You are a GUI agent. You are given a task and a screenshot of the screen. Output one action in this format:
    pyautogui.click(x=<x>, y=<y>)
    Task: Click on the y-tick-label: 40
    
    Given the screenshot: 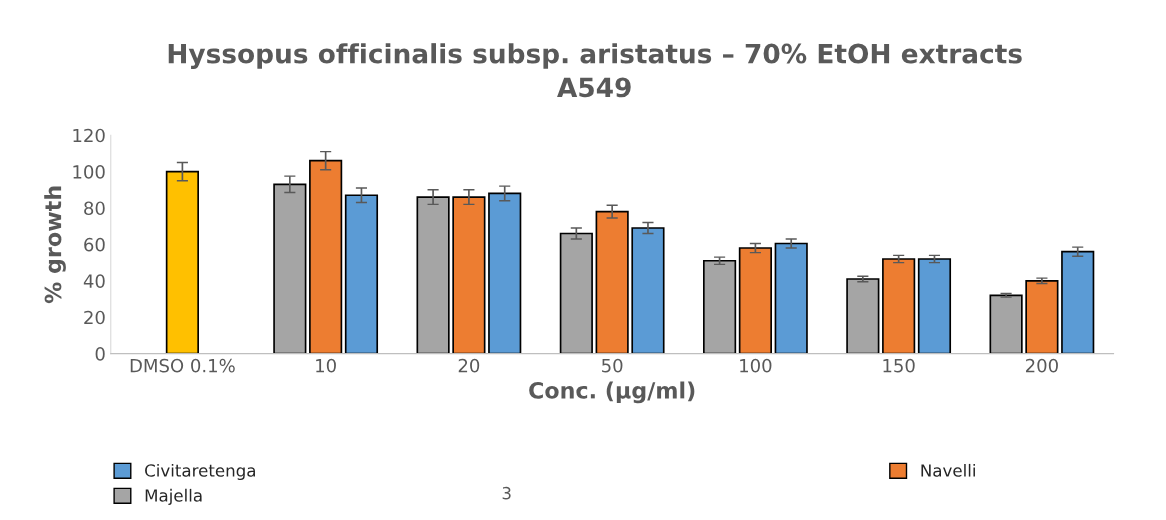 What is the action you would take?
    pyautogui.click(x=94, y=281)
    